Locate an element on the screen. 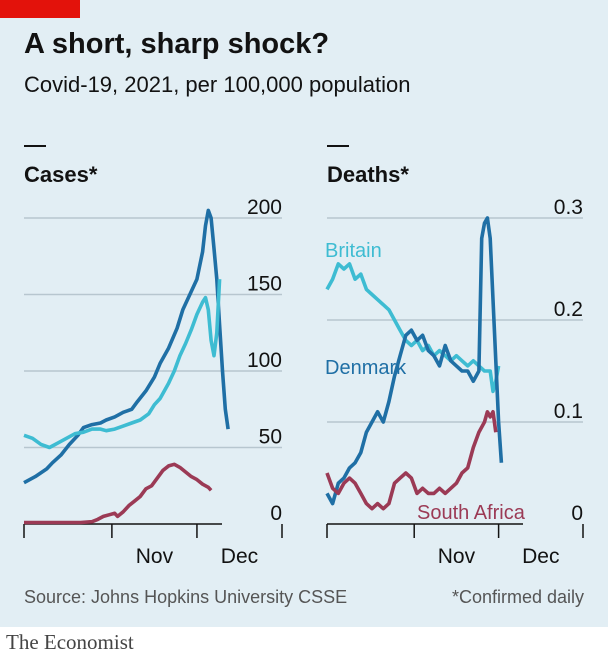  series-label-britain: Britain is located at coordinates (353, 251).